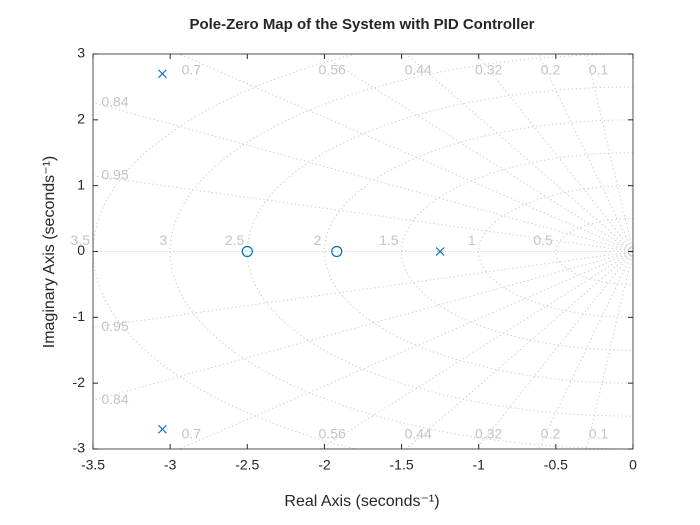  Describe the element at coordinates (472, 240) in the screenshot. I see `frequency-label: 1` at that location.